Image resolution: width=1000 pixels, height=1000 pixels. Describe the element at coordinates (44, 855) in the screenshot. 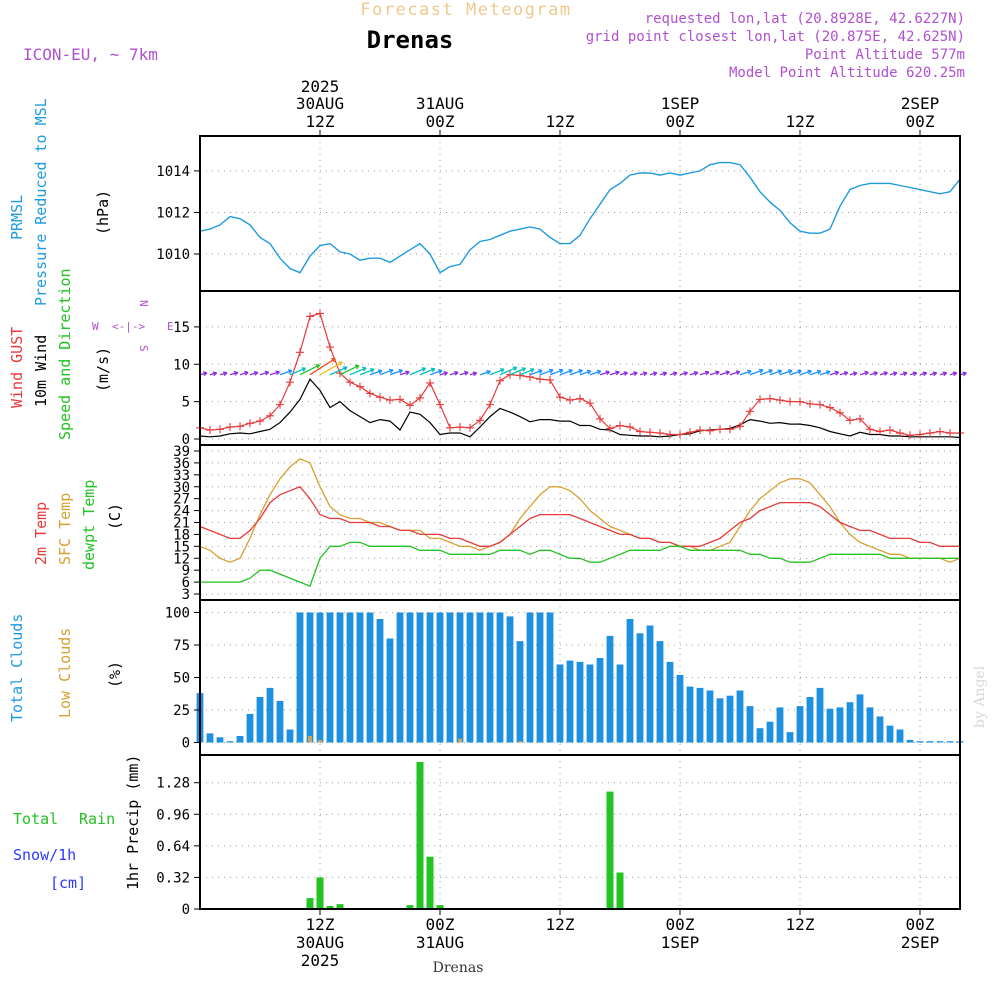

I see `snow-label: Snow/1h` at that location.